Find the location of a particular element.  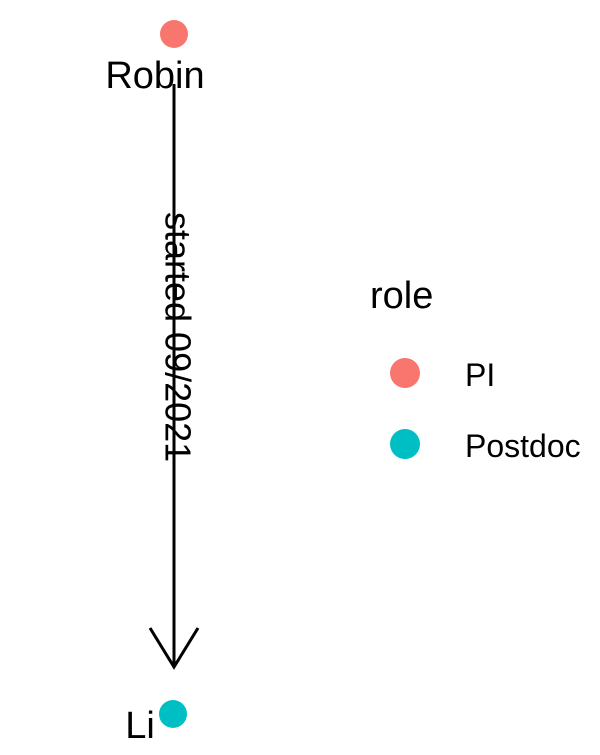

legend-key-postdoc is located at coordinates (405, 444).